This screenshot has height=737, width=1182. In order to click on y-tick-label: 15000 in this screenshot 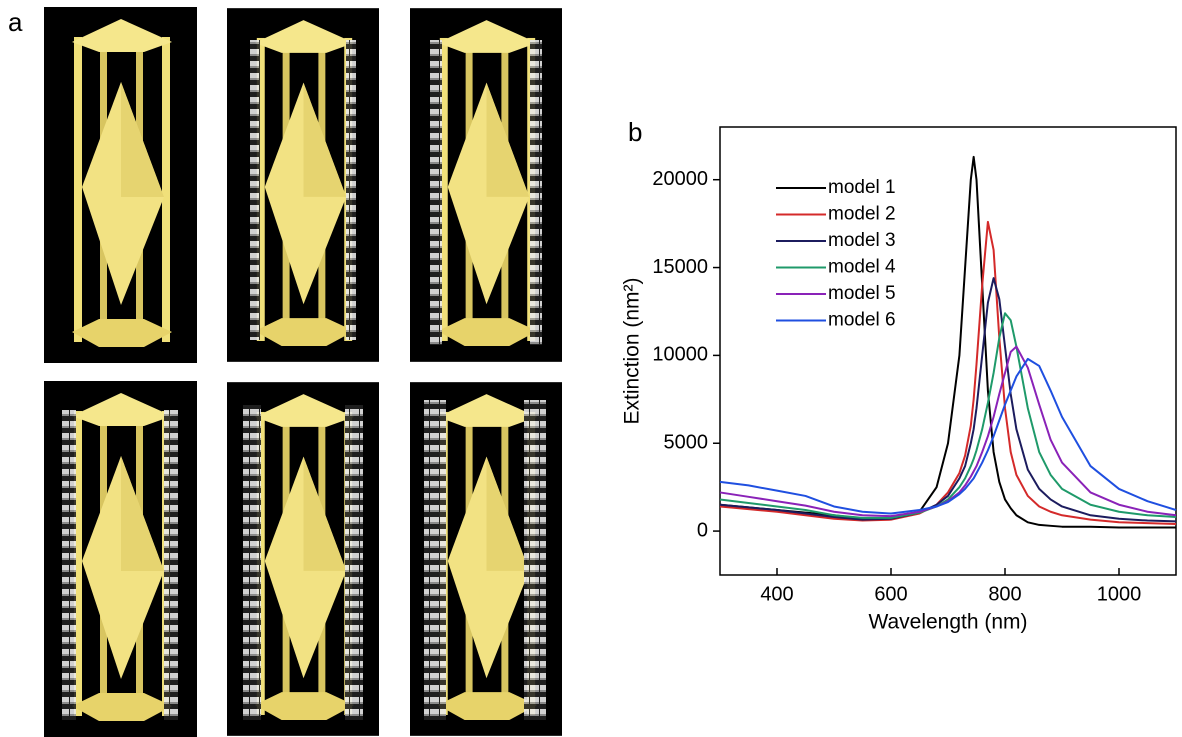, I will do `click(680, 267)`.